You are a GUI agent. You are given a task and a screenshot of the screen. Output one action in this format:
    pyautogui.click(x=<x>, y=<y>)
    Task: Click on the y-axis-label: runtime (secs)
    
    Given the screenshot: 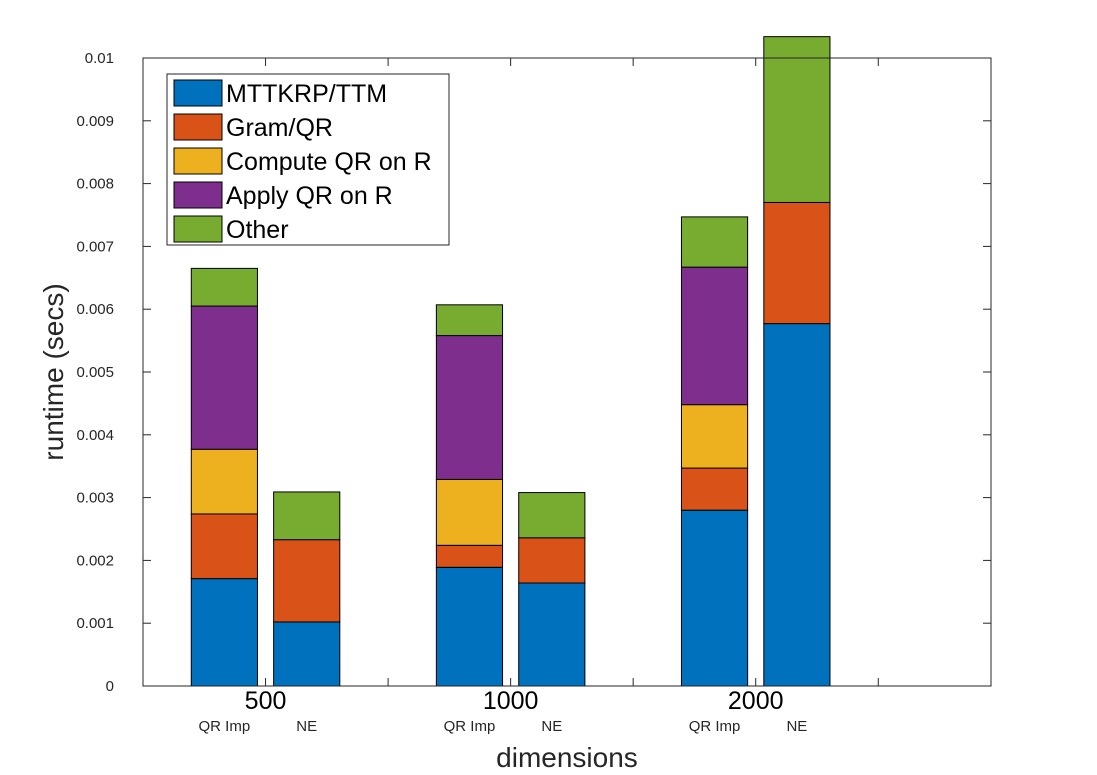 What is the action you would take?
    pyautogui.click(x=53, y=371)
    